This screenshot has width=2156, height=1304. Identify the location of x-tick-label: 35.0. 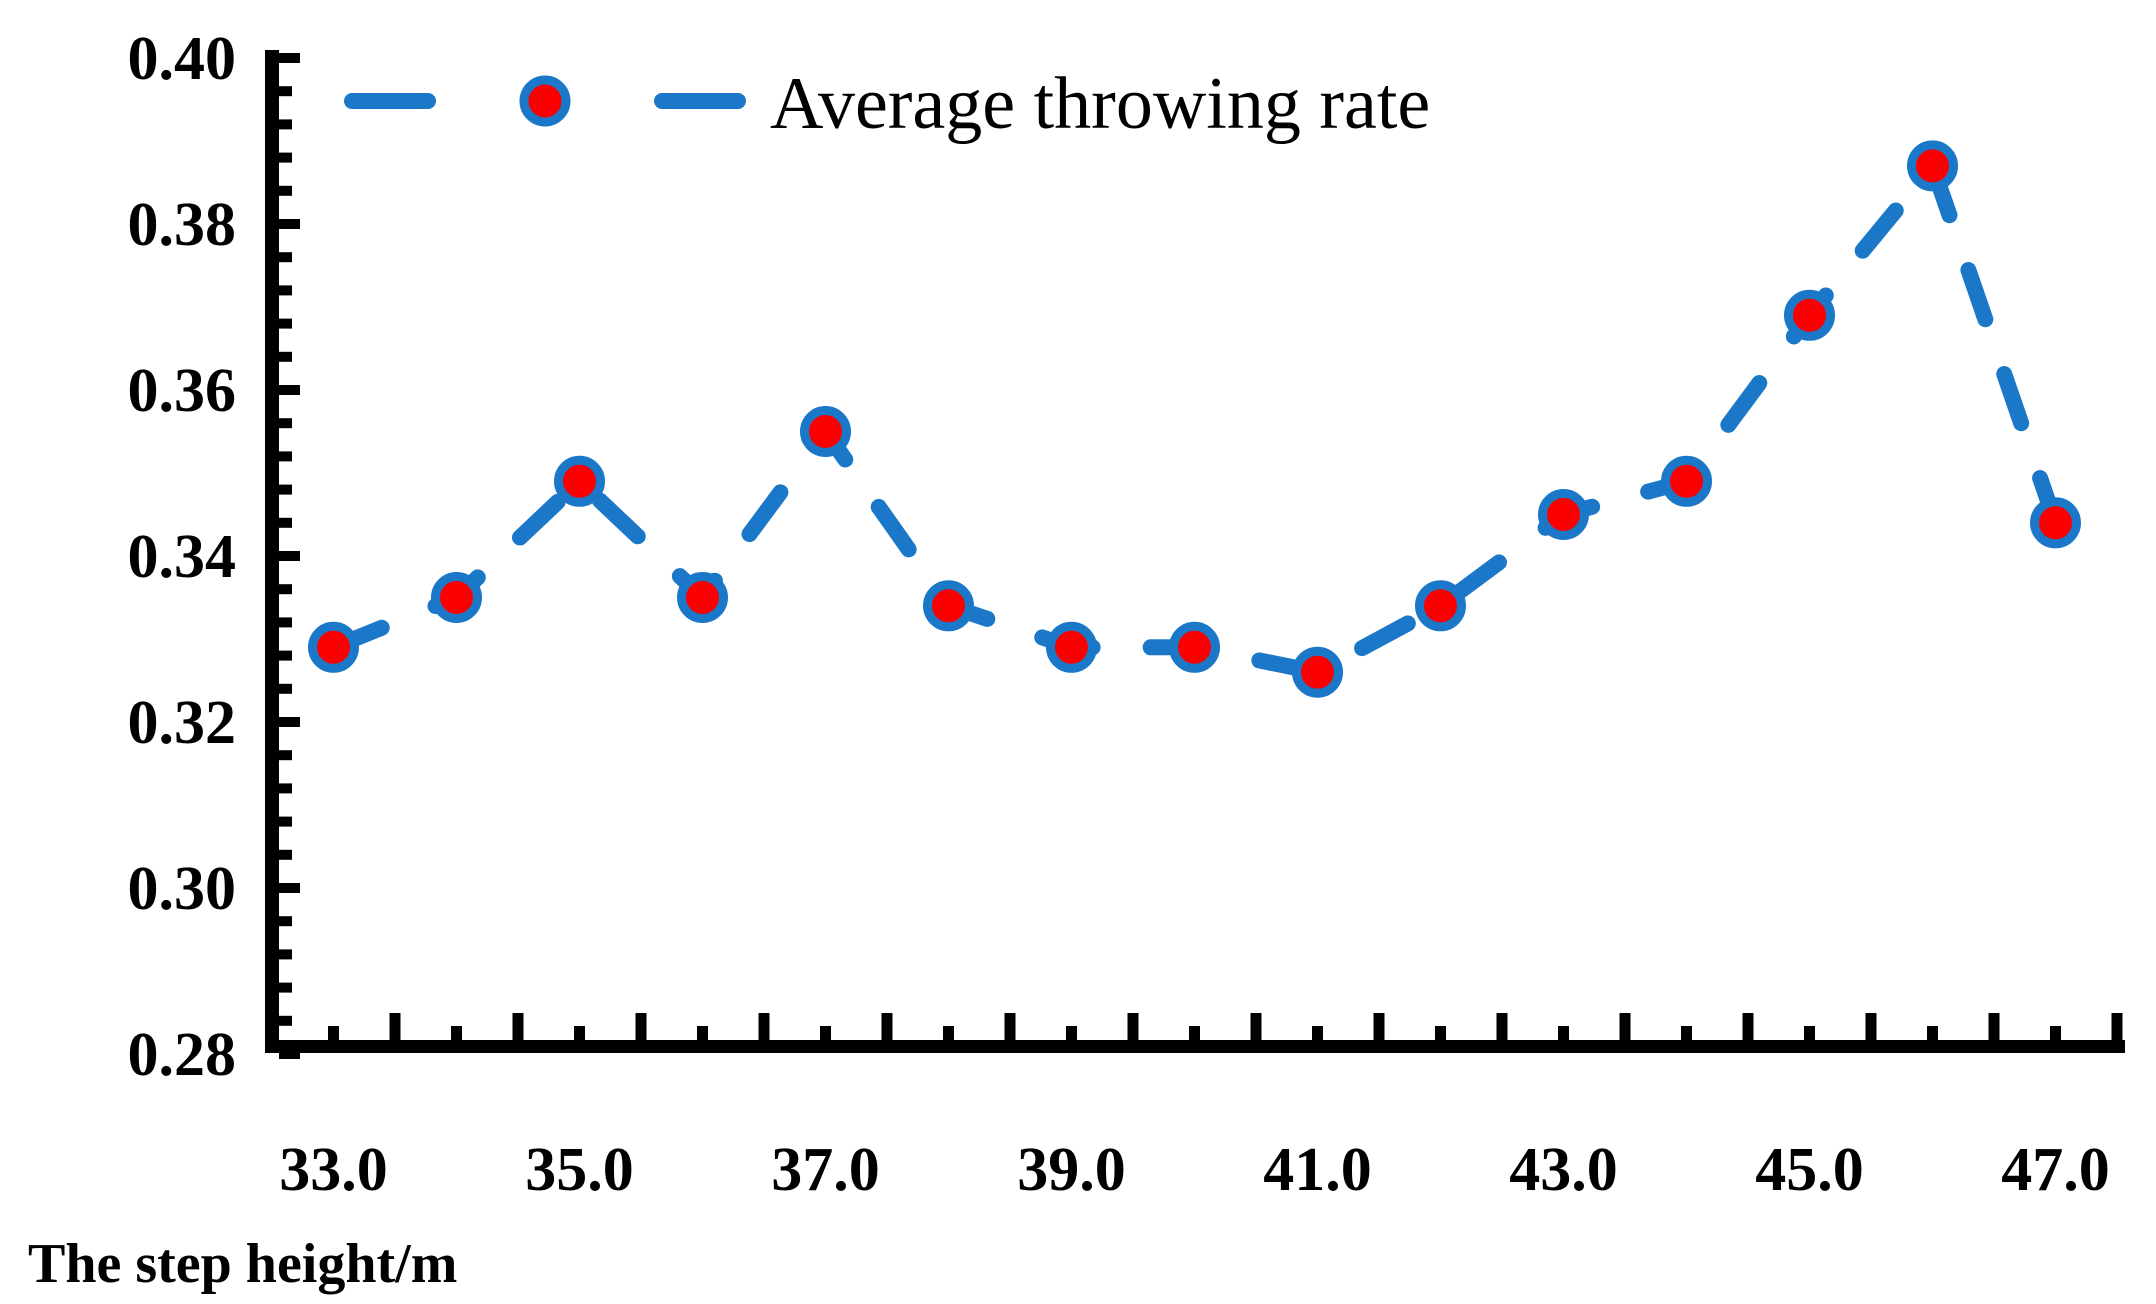
(579, 1170).